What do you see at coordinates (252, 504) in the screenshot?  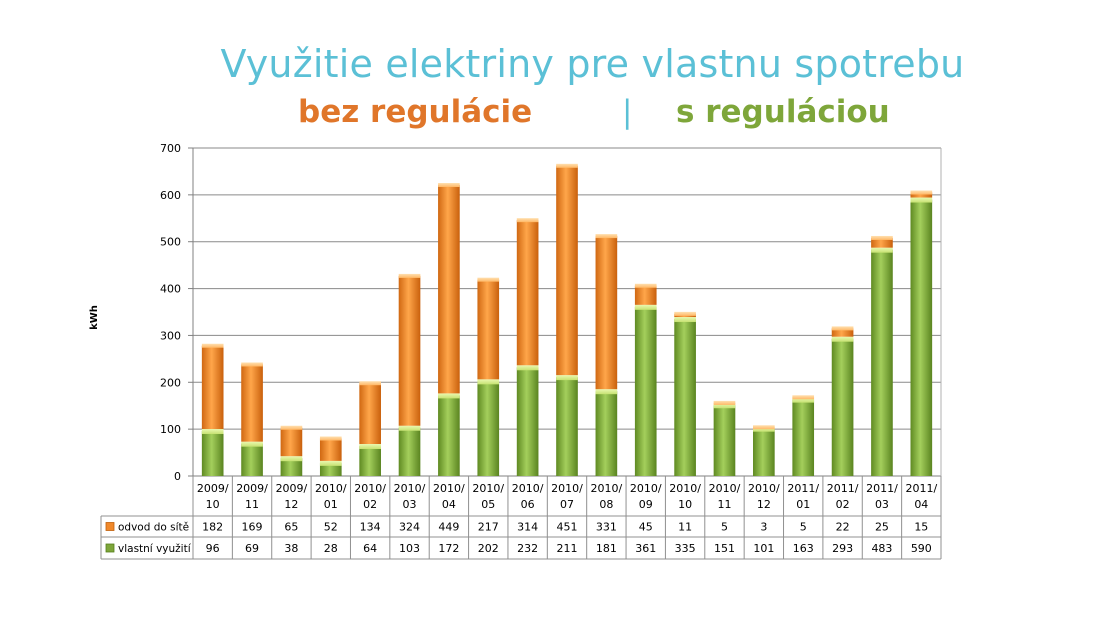 I see `category-label-month: 11` at bounding box center [252, 504].